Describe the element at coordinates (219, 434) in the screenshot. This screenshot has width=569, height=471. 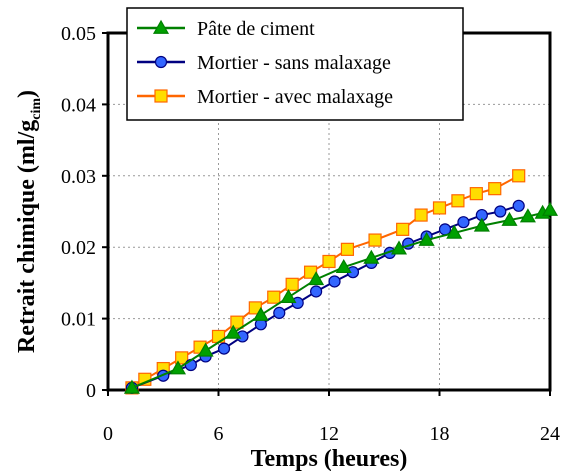
I see `x-tick-label: 6` at that location.